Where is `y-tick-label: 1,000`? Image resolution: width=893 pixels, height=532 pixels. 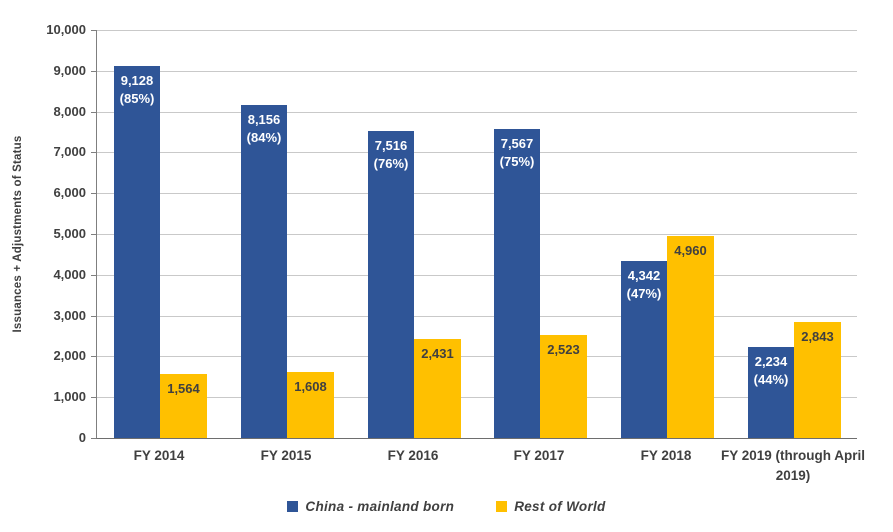
y-tick-label: 1,000 is located at coordinates (69, 397).